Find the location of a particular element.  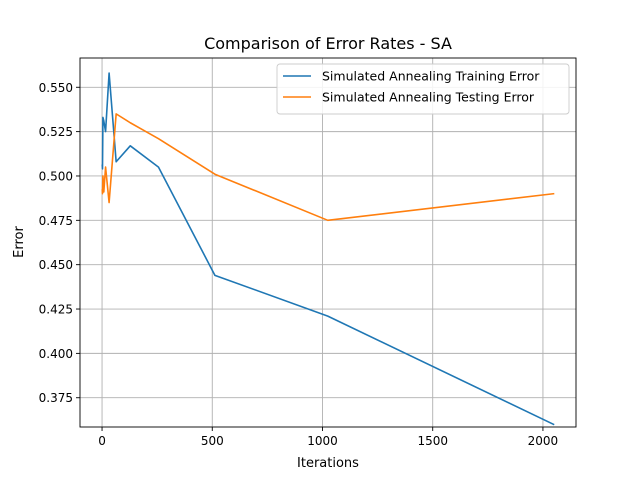

x-tick-label: 0 is located at coordinates (102, 441).